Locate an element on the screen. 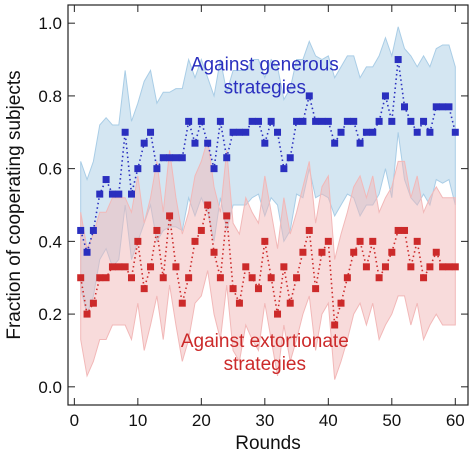 The image size is (474, 460). x-tick-label: 30 is located at coordinates (264, 420).